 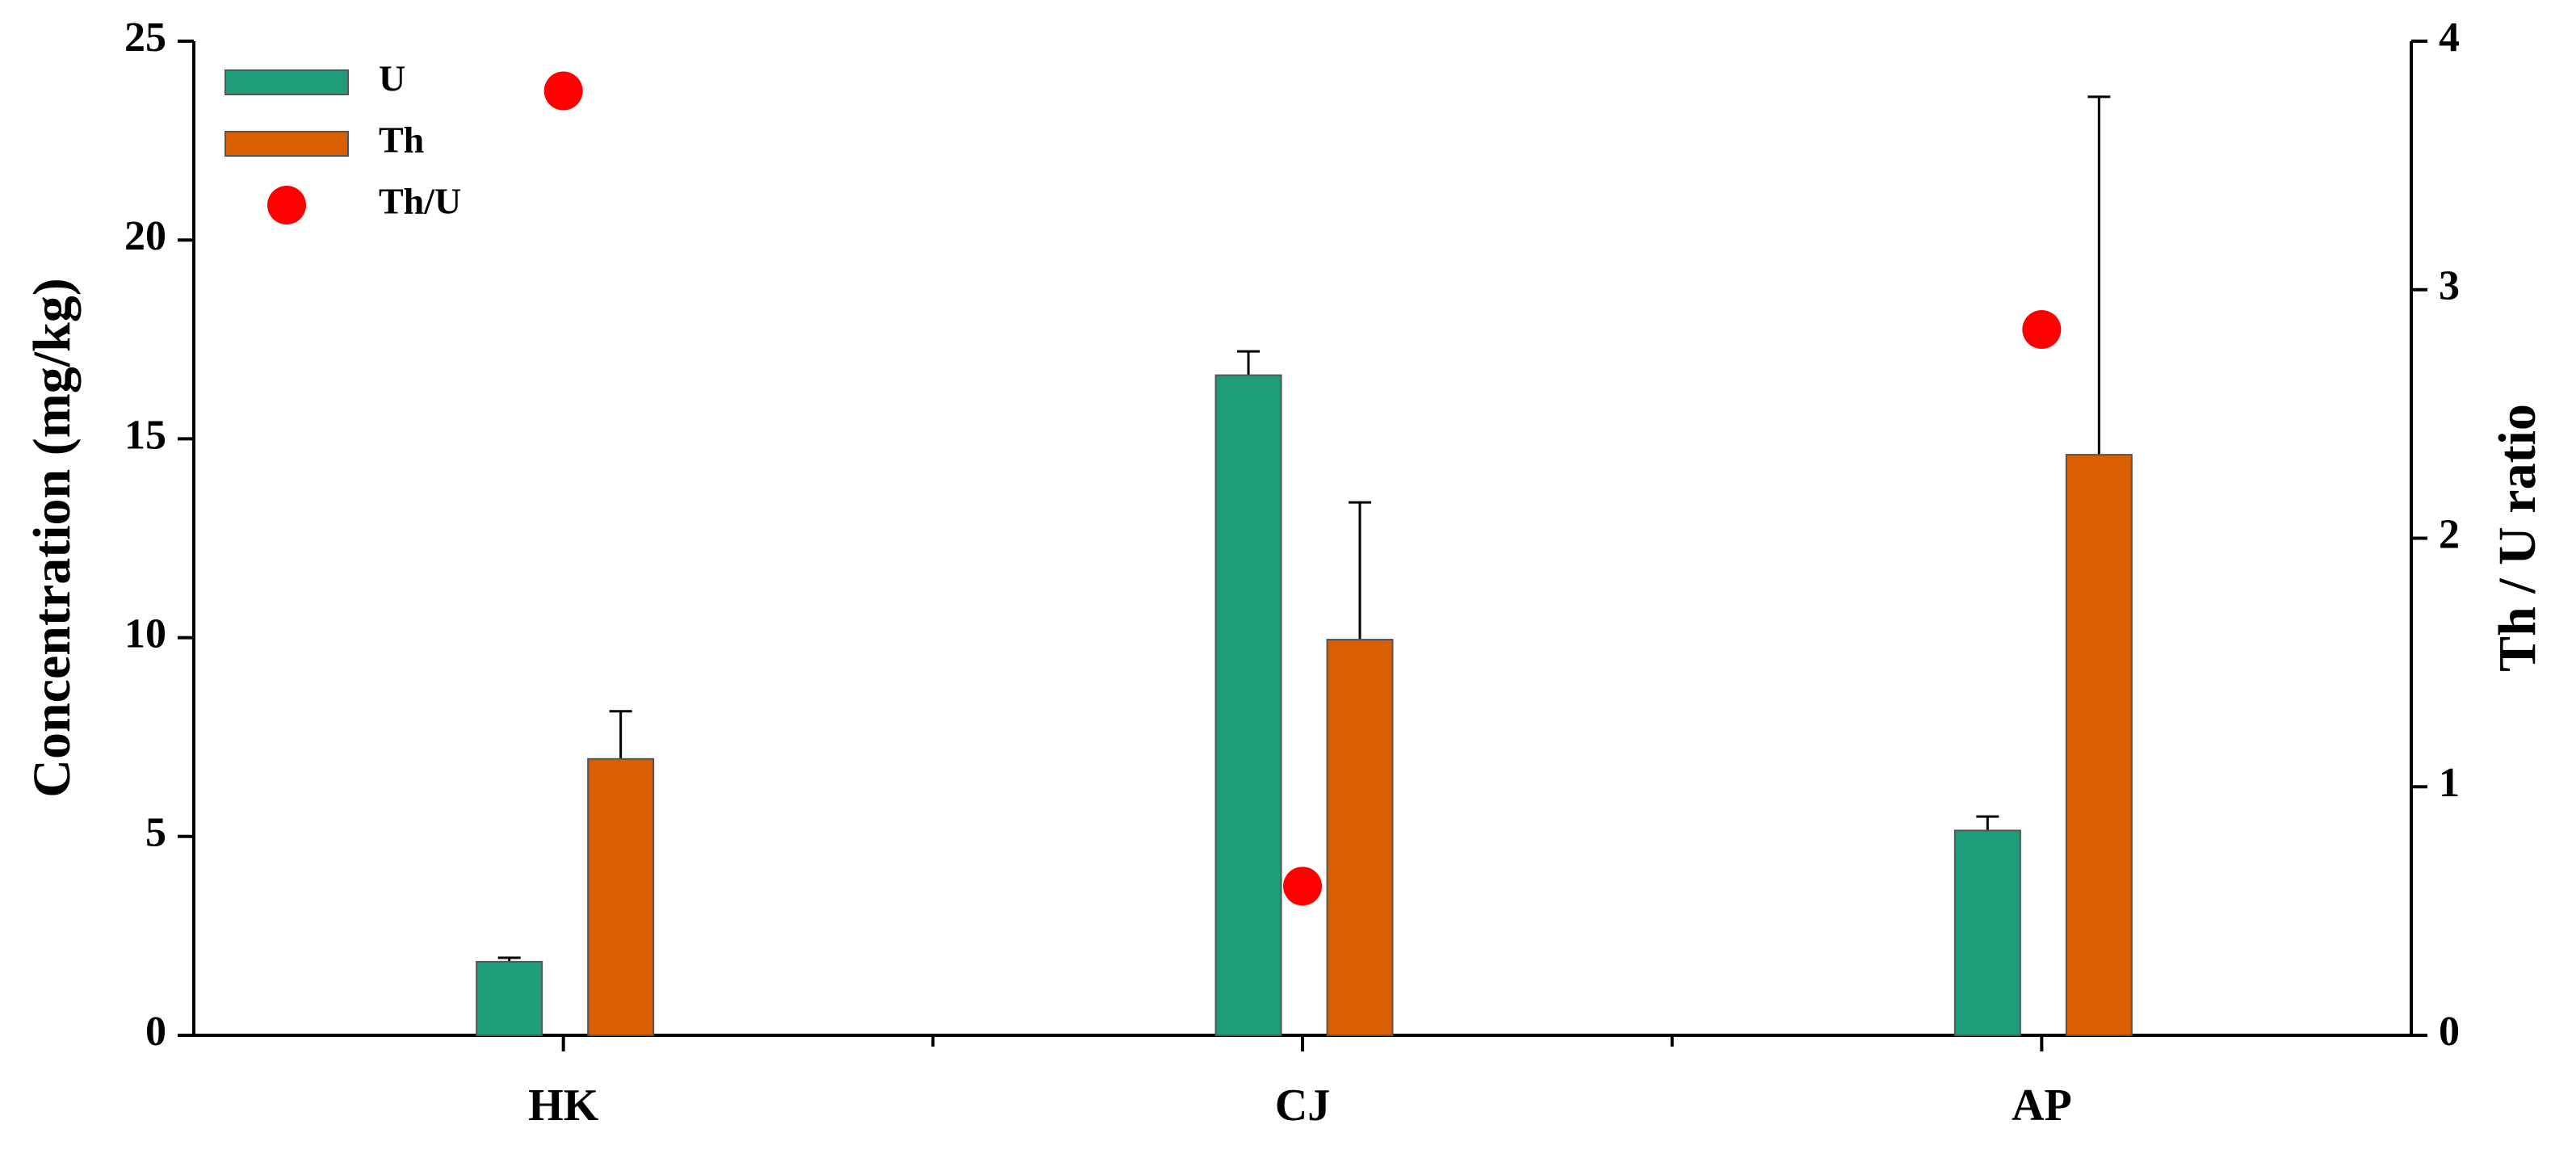 I want to click on y2-axis-label: Th / U ratio, so click(x=2517, y=538).